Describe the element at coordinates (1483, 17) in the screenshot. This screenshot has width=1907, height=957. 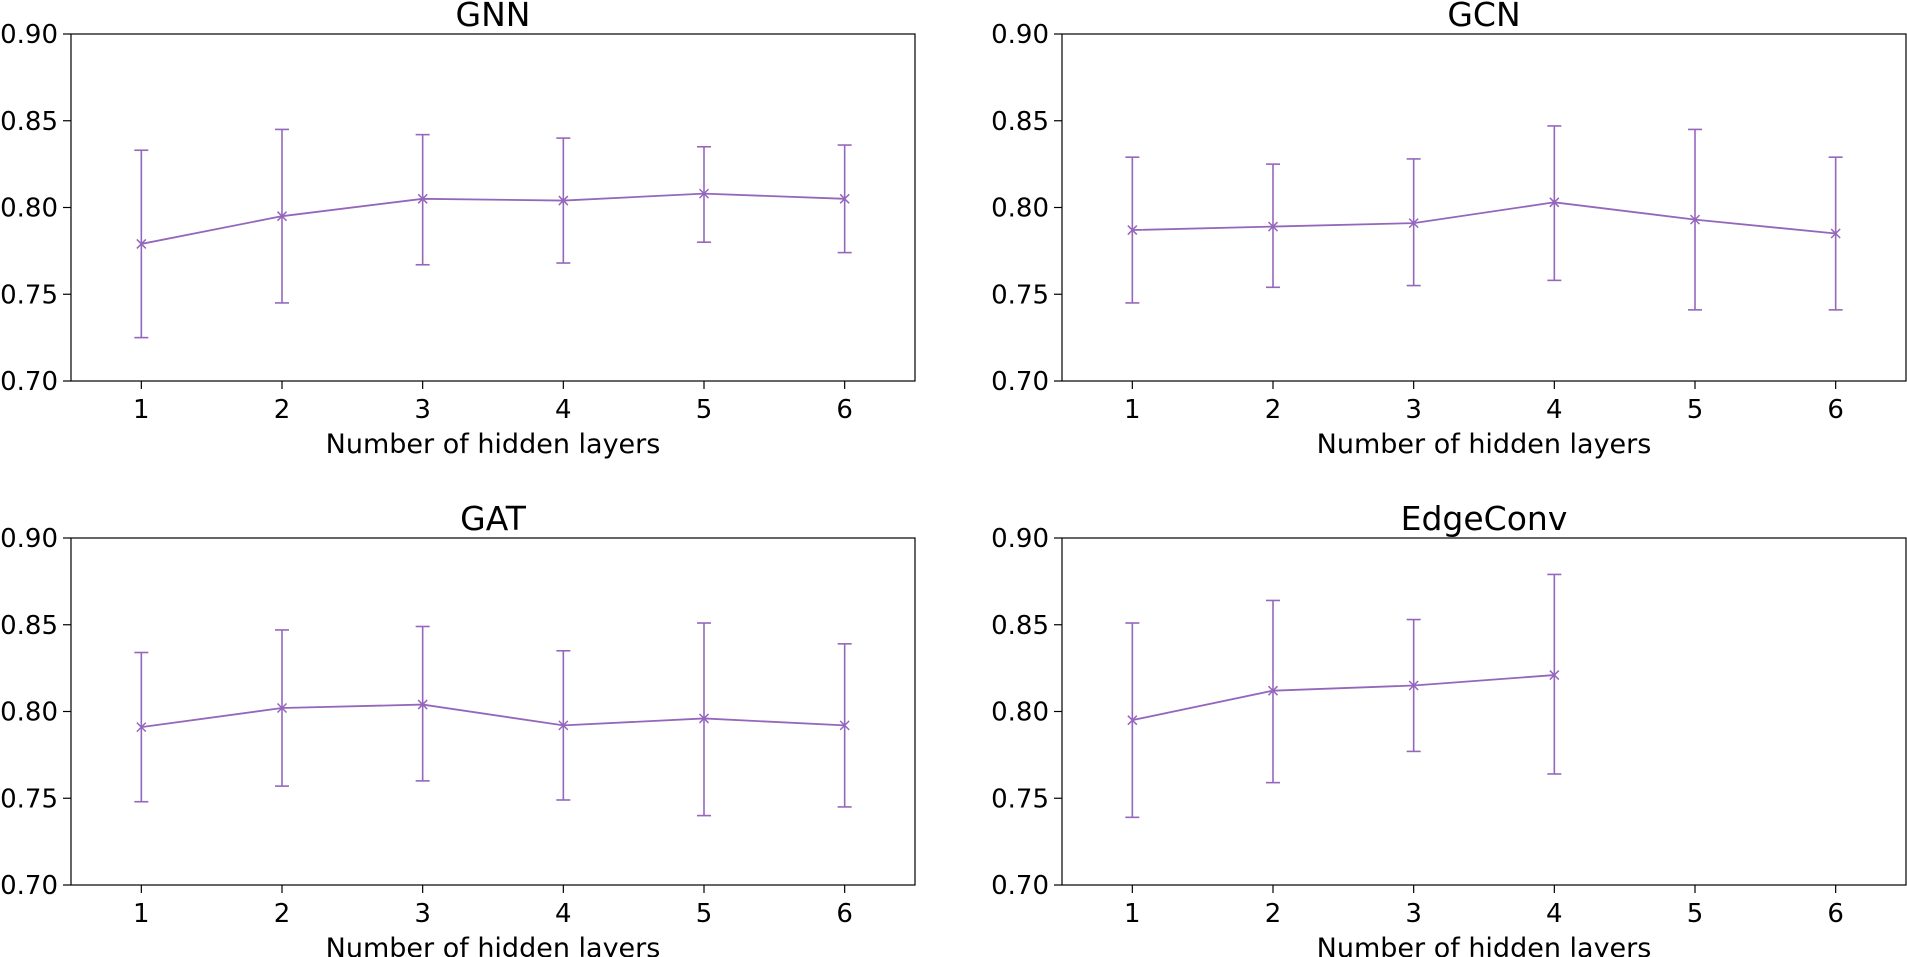
I see `chart-title: GCN` at that location.